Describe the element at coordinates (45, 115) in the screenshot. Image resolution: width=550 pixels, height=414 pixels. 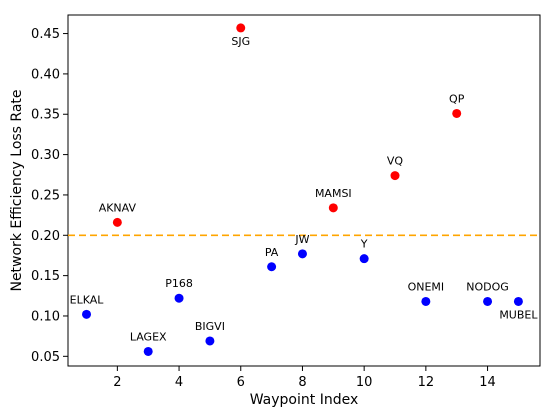
I see `y-tick-label: 0.35` at that location.